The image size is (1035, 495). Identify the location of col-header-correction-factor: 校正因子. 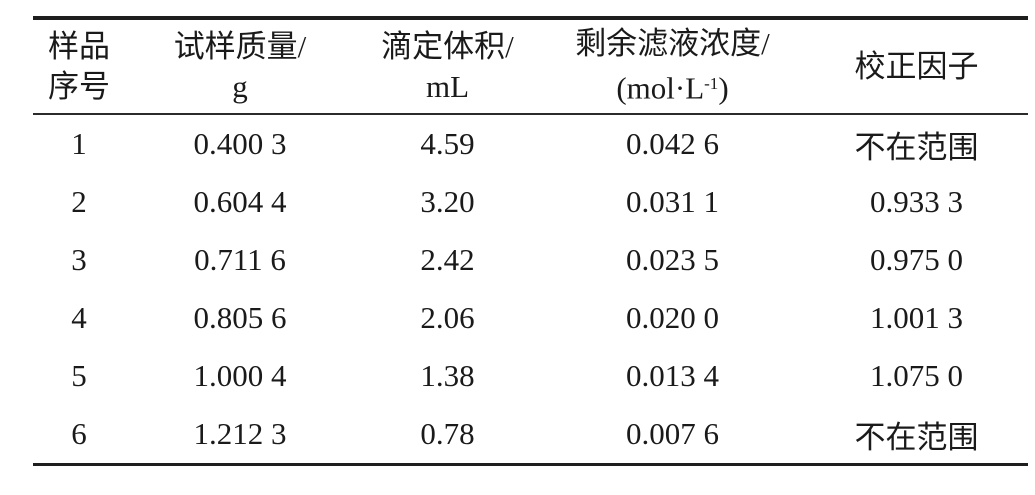
(916, 66).